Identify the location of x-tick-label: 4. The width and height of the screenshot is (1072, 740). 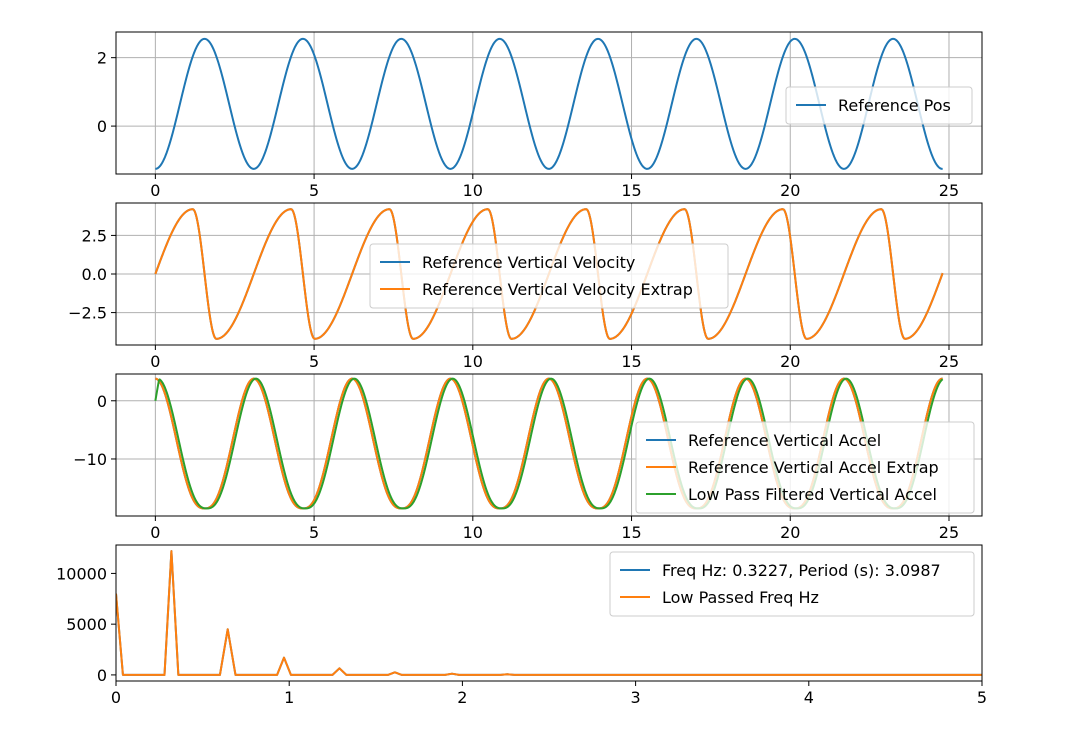
(809, 697).